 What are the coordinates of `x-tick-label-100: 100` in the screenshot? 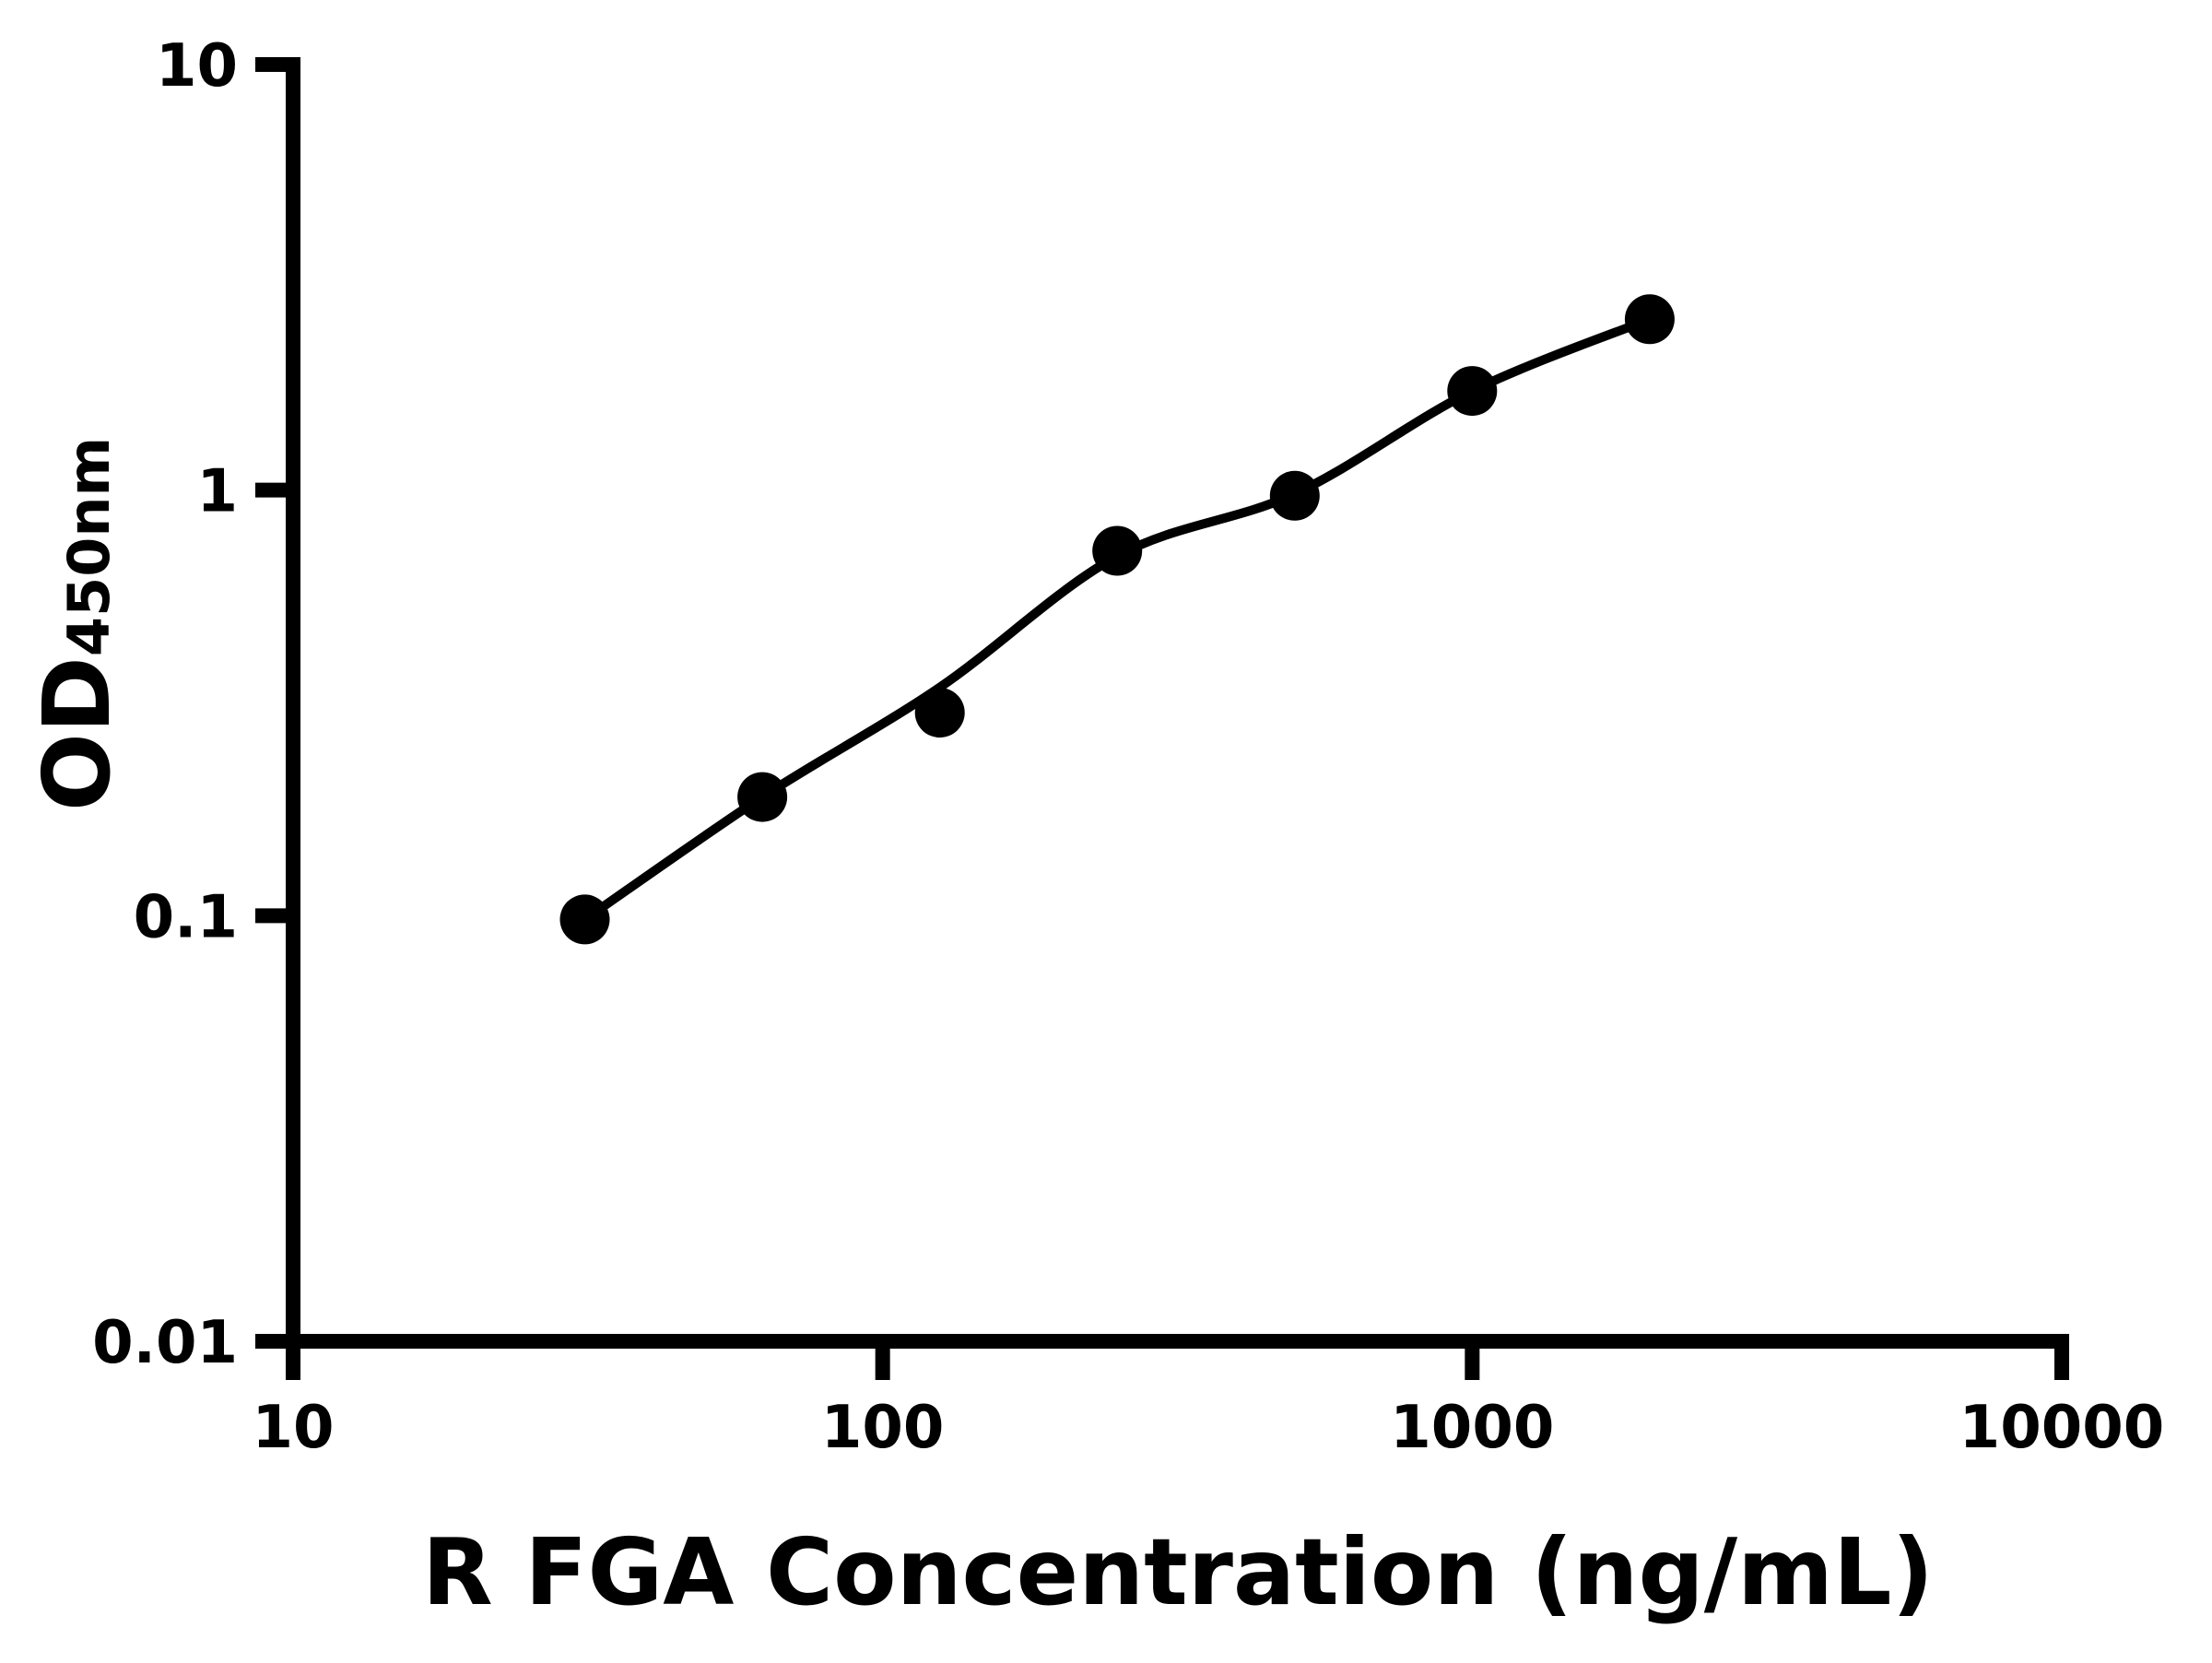 It's located at (883, 1428).